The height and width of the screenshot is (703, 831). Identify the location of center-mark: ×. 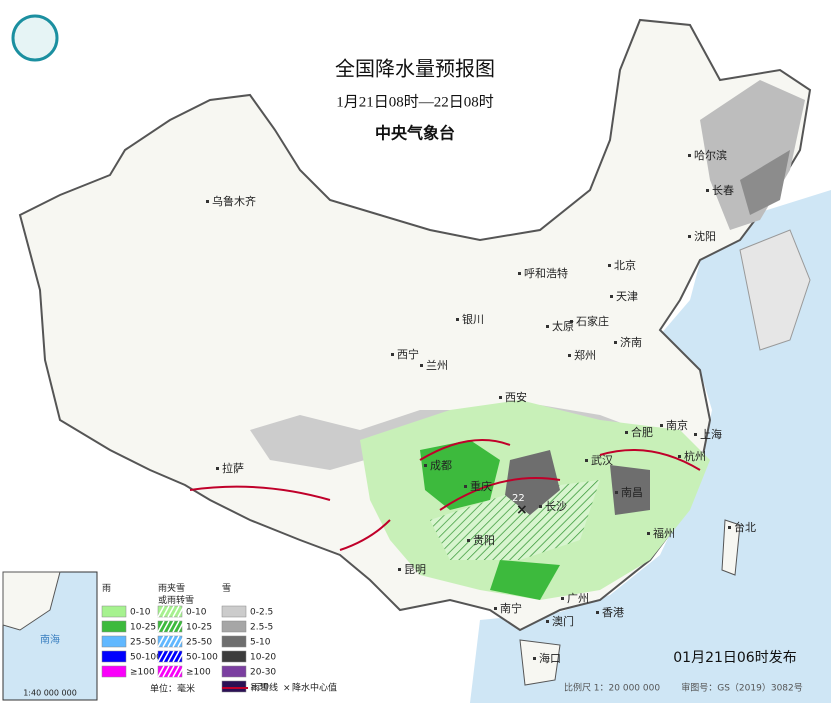
(522, 510).